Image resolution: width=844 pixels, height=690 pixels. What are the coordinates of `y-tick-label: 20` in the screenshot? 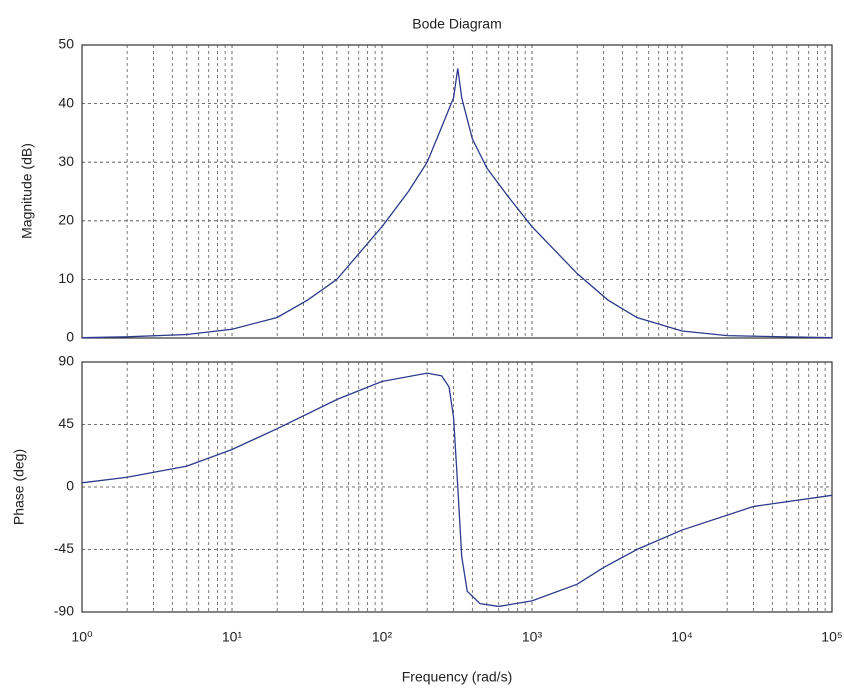 It's located at (66, 220).